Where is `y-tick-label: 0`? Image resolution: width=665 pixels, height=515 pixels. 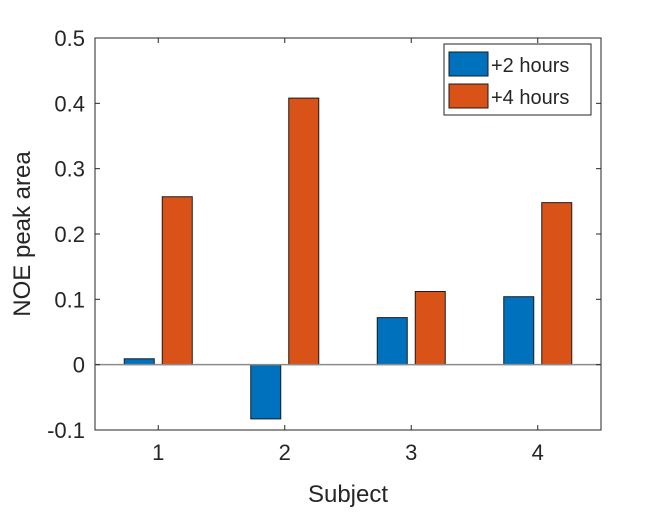
y-tick-label: 0 is located at coordinates (79, 365).